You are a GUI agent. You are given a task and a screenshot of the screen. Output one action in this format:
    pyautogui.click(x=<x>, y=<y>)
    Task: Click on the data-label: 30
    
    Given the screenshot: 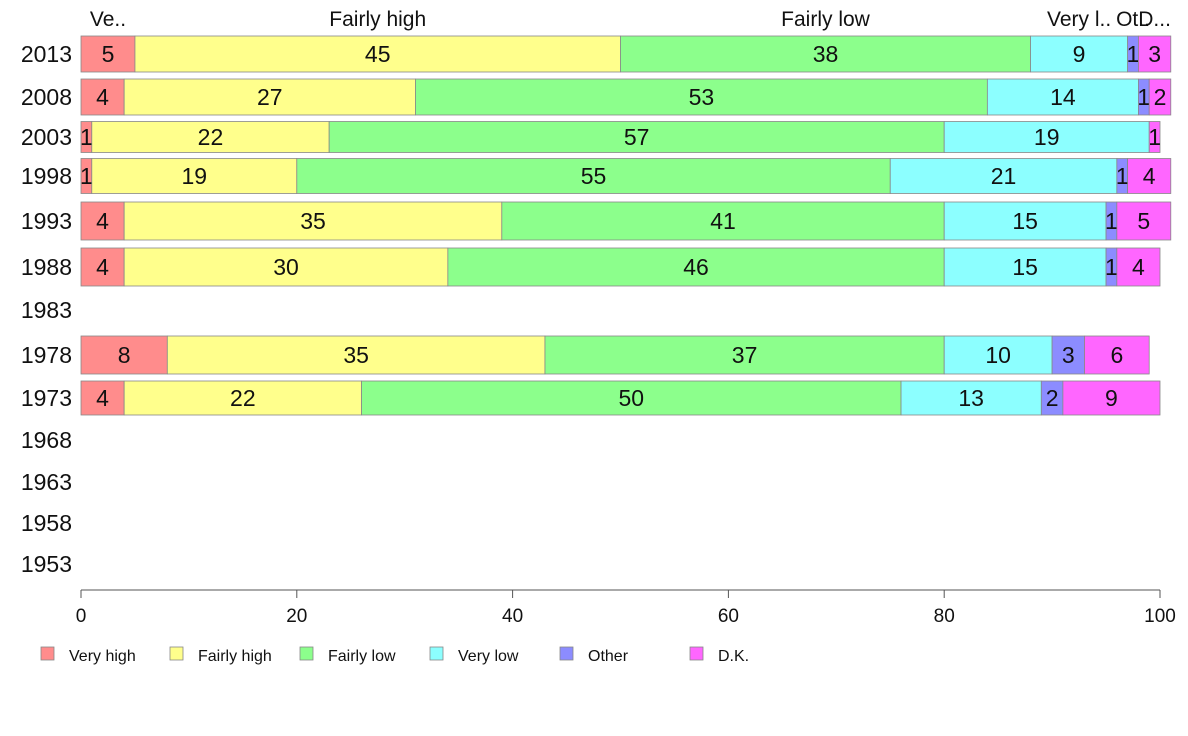 What is the action you would take?
    pyautogui.click(x=286, y=267)
    